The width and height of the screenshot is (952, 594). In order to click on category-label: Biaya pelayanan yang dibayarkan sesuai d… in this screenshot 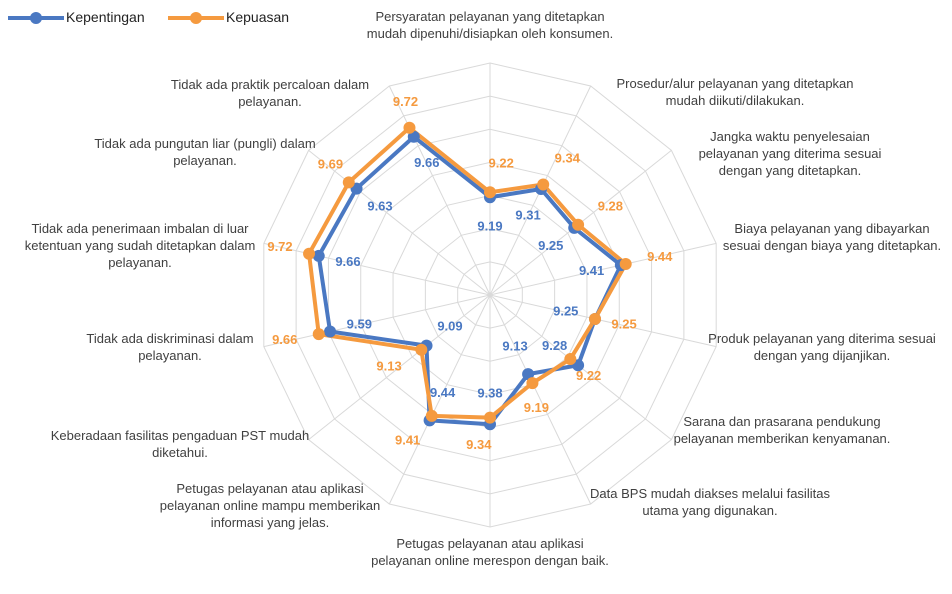, I will do `click(832, 237)`.